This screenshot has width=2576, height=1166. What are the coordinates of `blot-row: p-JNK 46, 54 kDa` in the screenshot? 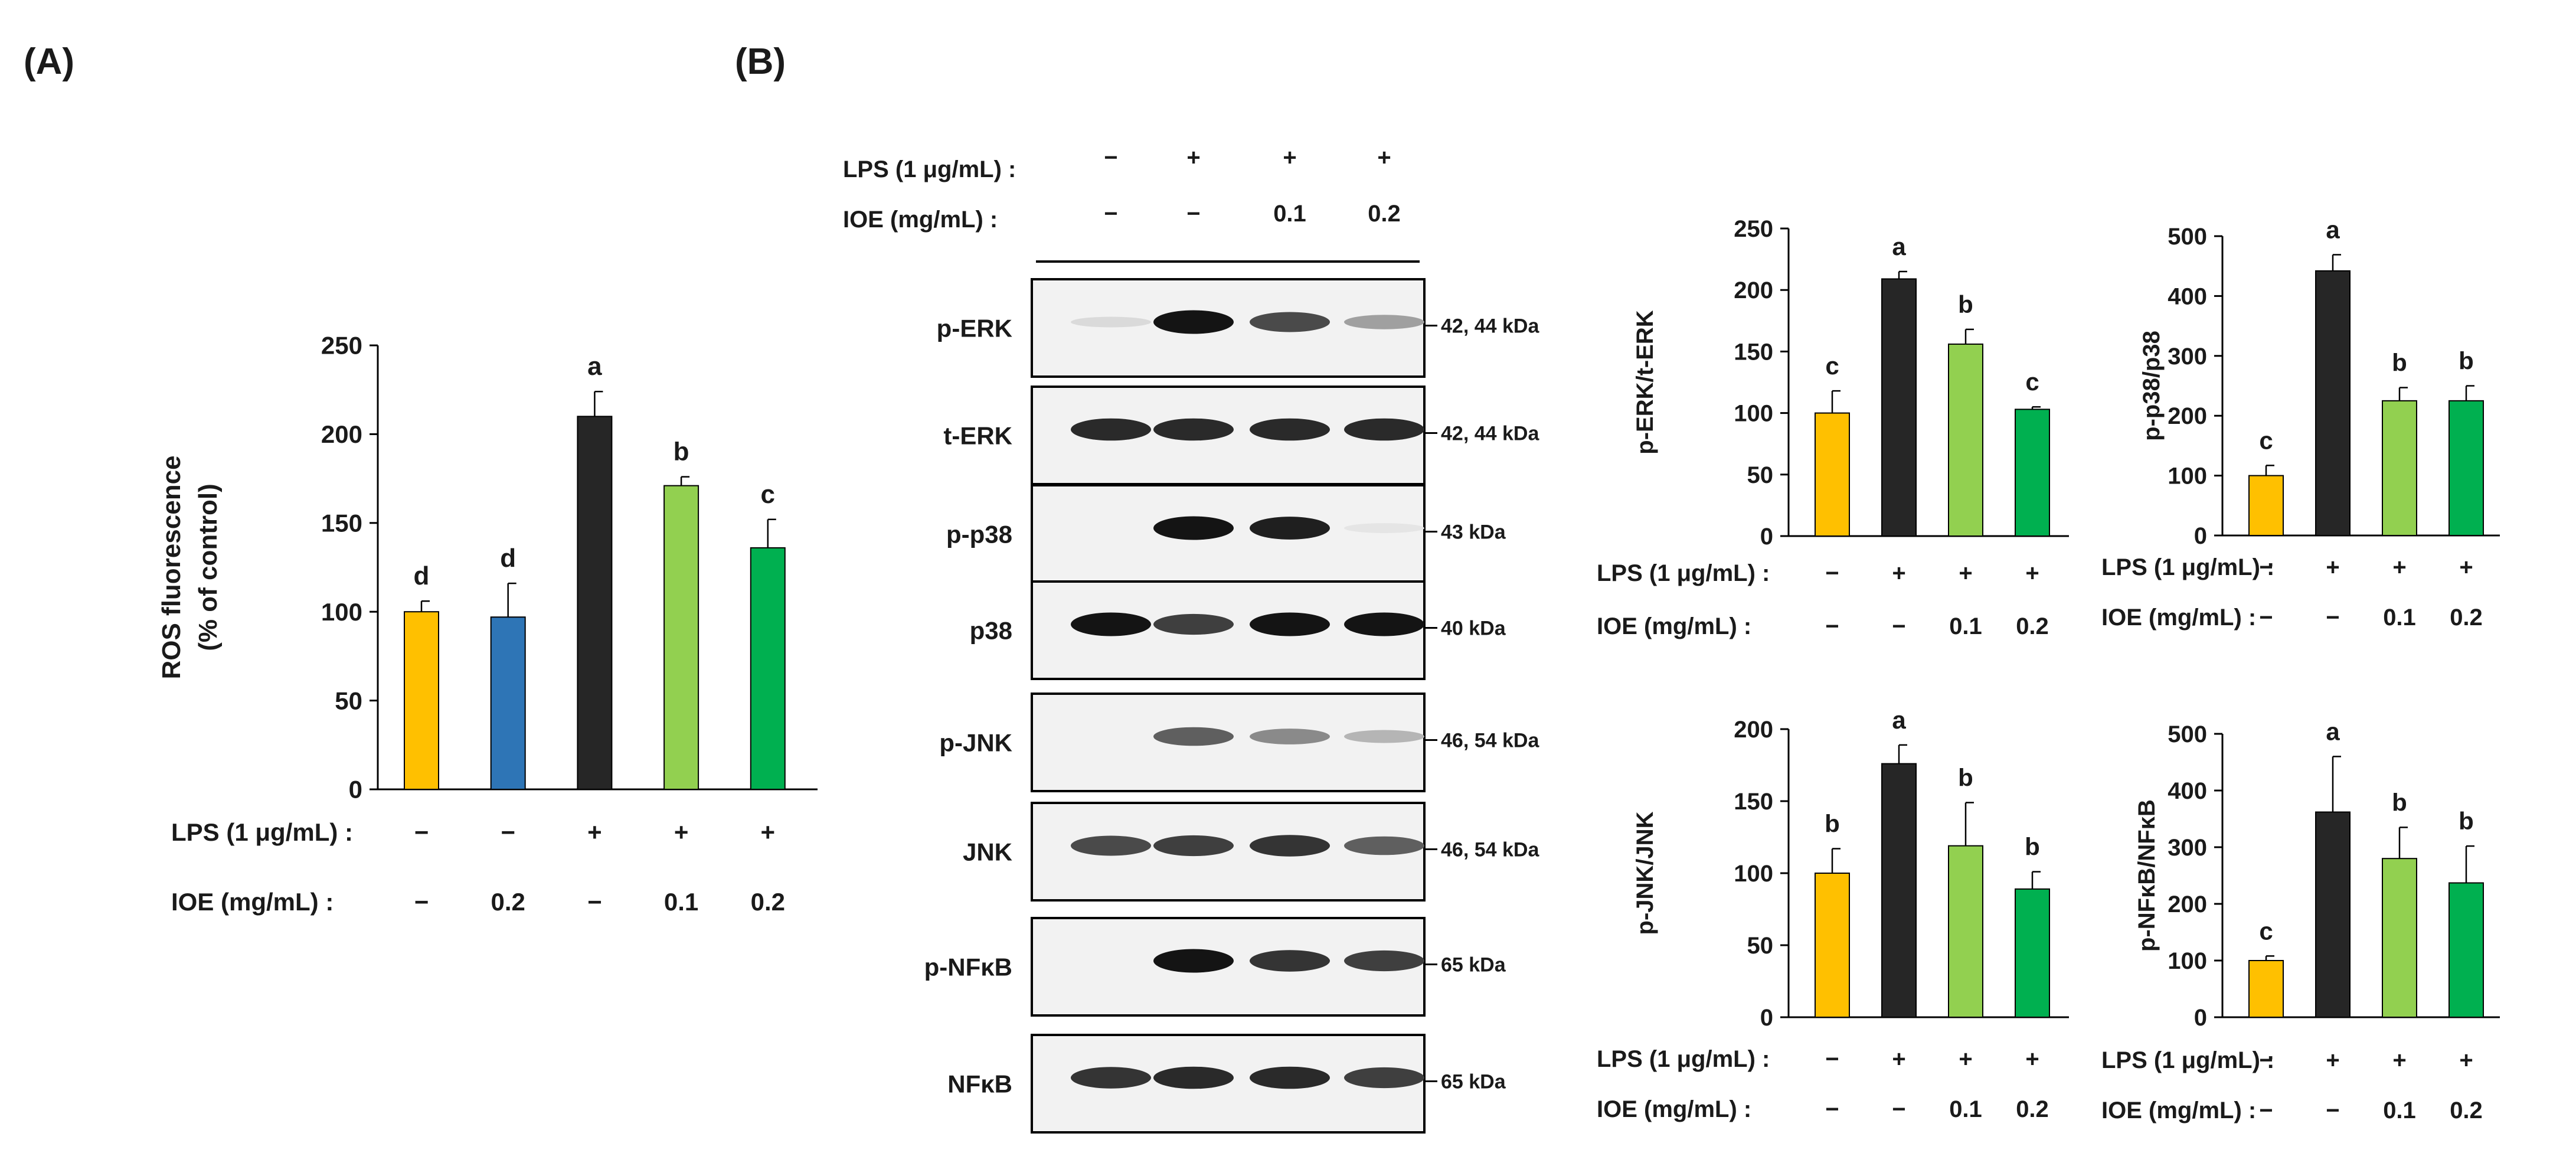 It's located at (1239, 742).